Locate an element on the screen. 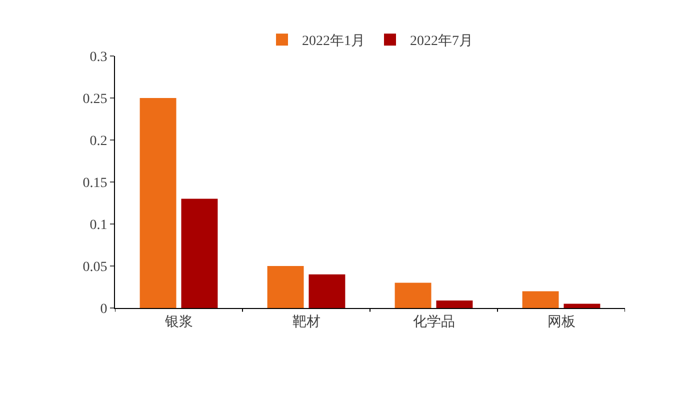 This screenshot has width=685, height=403. y-tick-label: 0.15 is located at coordinates (95, 183).